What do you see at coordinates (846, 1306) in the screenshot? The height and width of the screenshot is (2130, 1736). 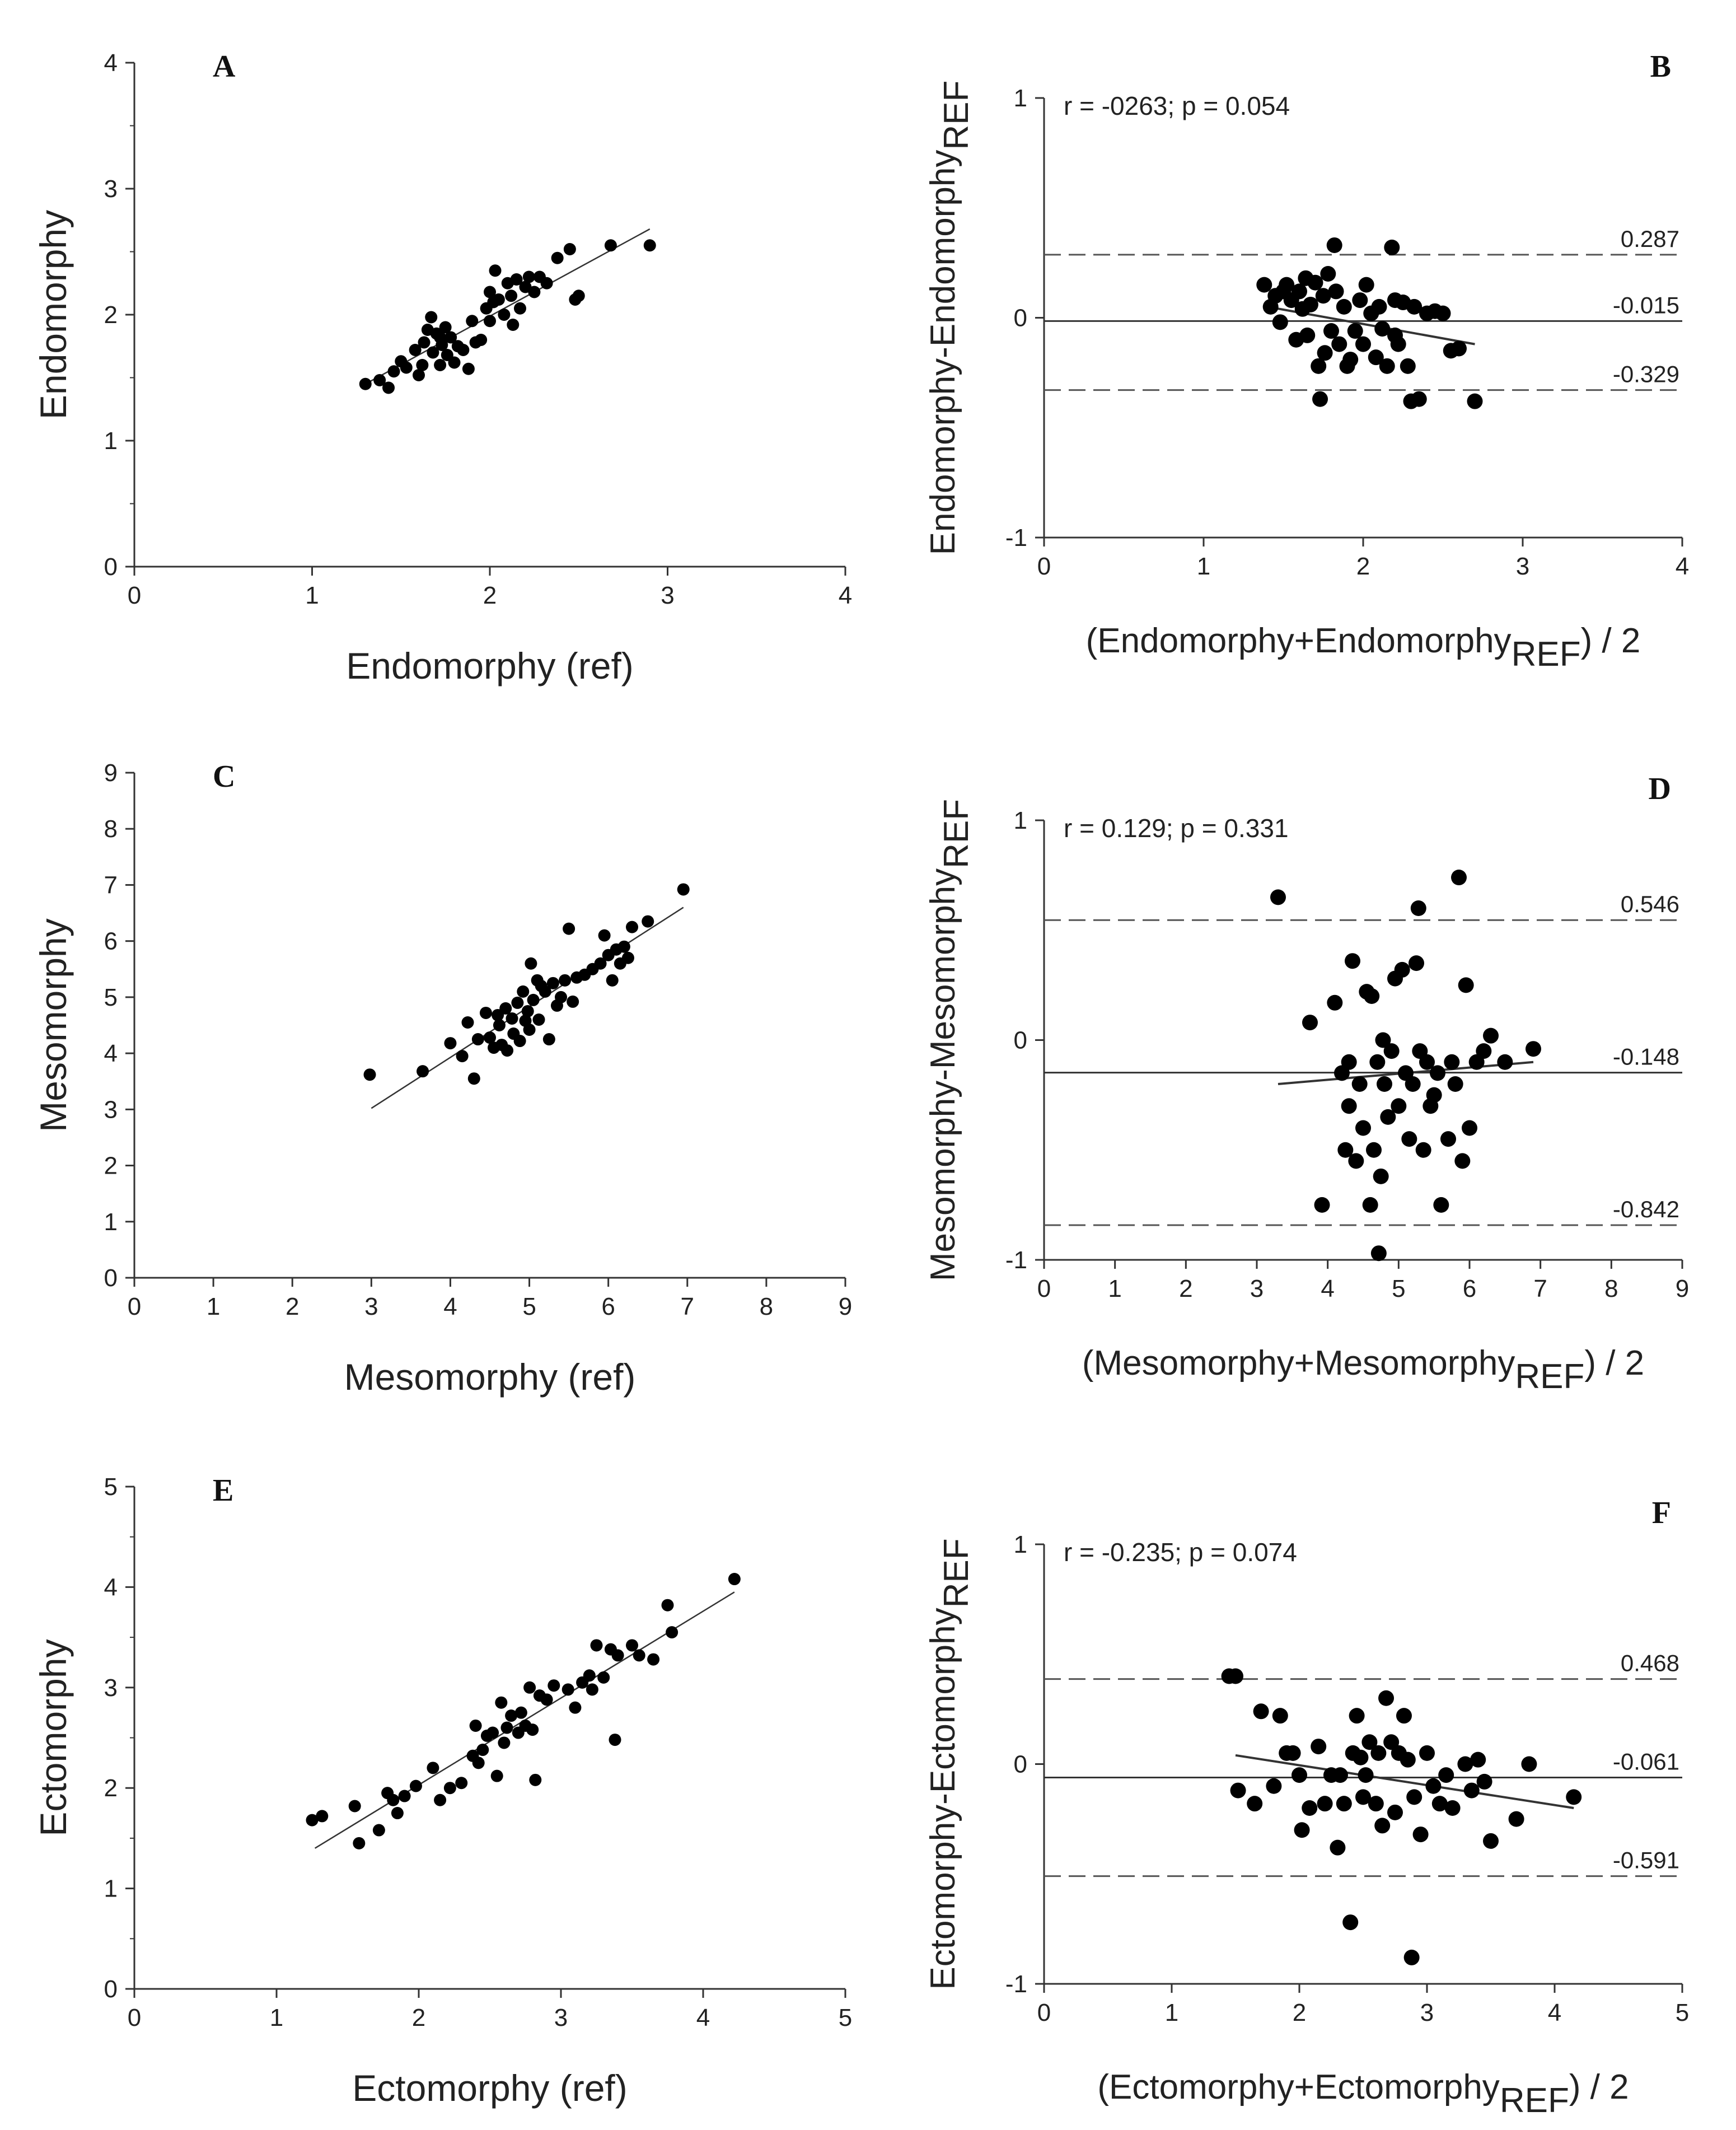 I see `x-tick-label: 9` at bounding box center [846, 1306].